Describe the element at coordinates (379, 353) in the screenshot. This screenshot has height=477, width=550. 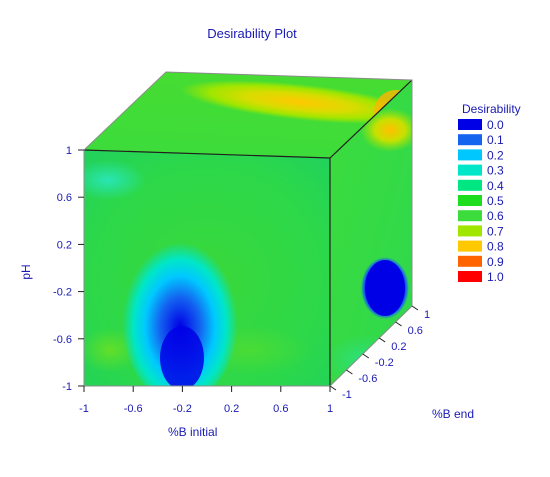
I see `z-axis: -1 -0.6 -0.2 0.20.61` at that location.